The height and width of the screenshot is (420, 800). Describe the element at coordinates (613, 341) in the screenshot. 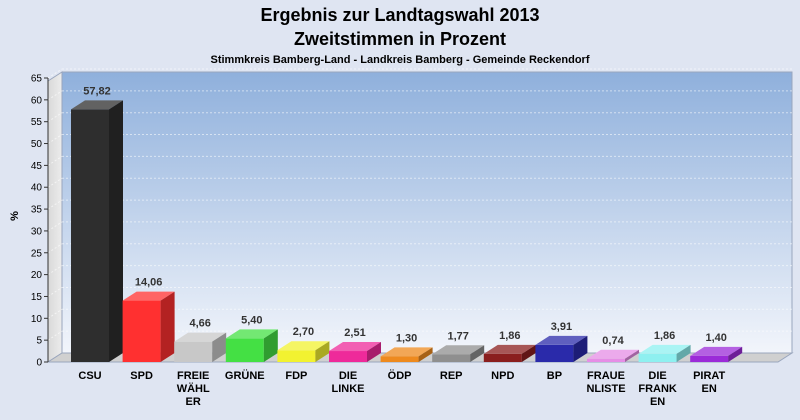

I see `data-label: 0,74` at that location.